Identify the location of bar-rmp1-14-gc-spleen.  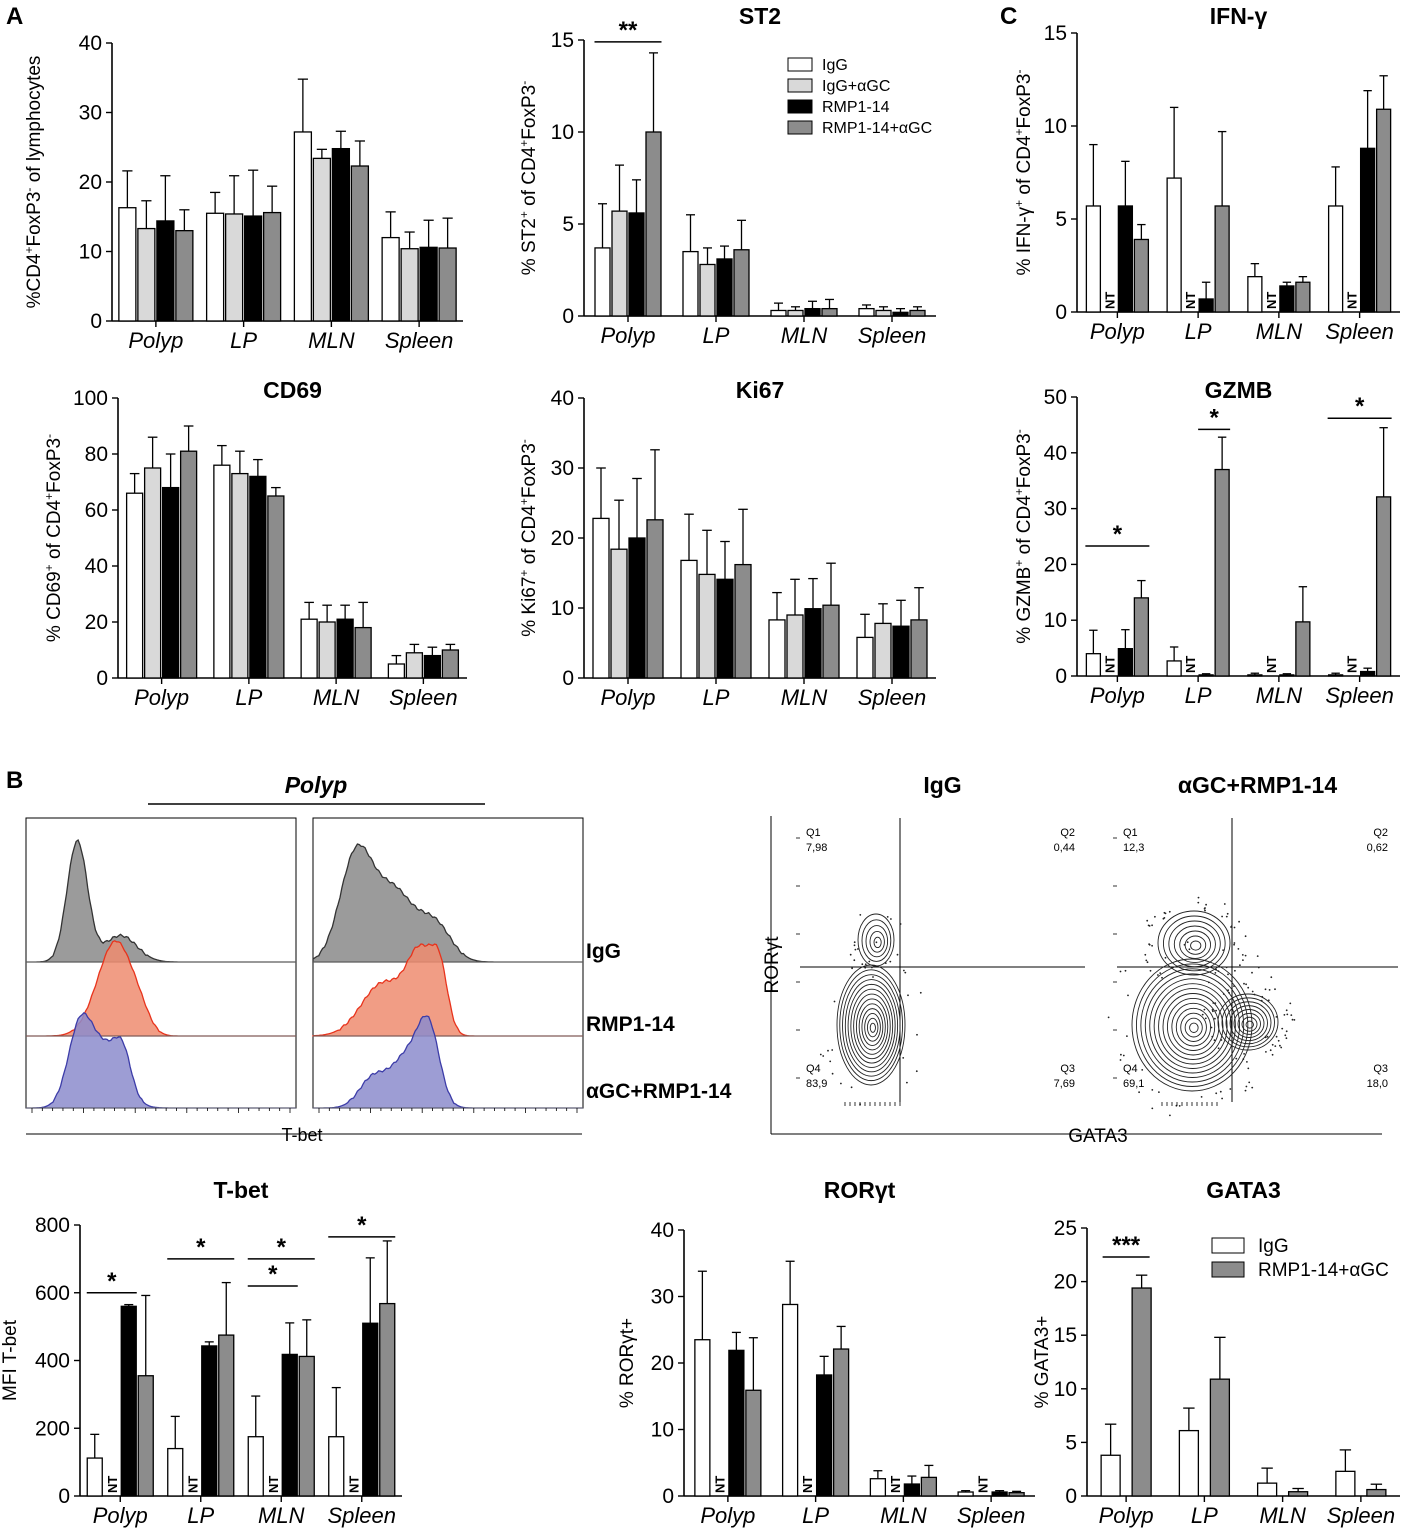
(387, 1399).